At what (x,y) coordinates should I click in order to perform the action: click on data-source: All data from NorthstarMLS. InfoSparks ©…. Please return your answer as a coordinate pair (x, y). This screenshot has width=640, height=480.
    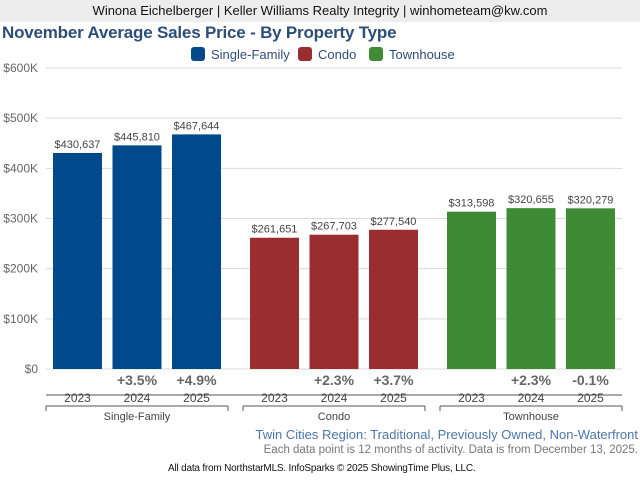
    Looking at the image, I should click on (322, 468).